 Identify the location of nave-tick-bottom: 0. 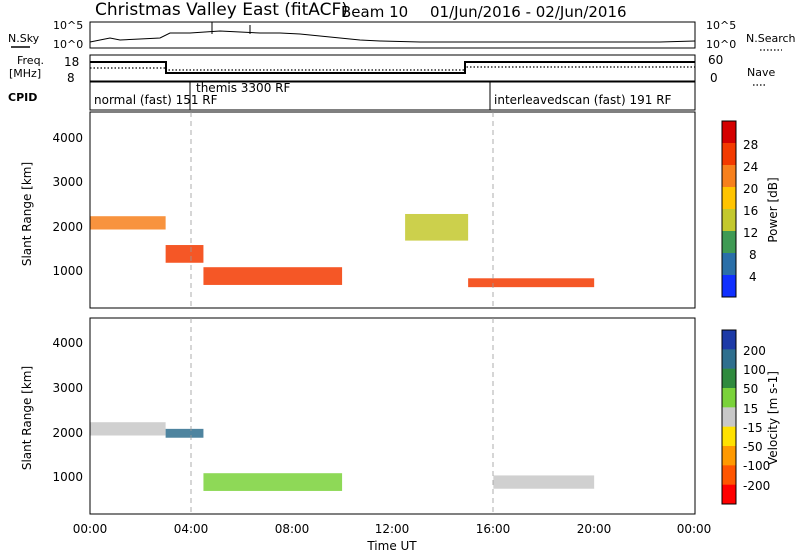
(714, 78).